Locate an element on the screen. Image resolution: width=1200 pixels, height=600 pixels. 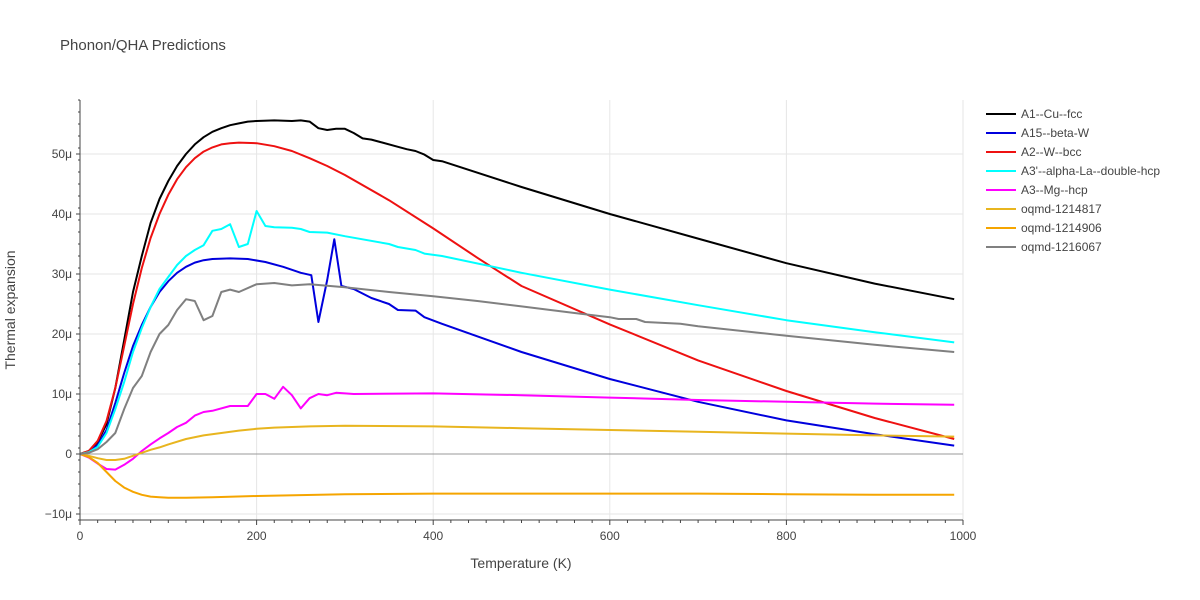
y-tick-label: −10μ is located at coordinates (58, 514).